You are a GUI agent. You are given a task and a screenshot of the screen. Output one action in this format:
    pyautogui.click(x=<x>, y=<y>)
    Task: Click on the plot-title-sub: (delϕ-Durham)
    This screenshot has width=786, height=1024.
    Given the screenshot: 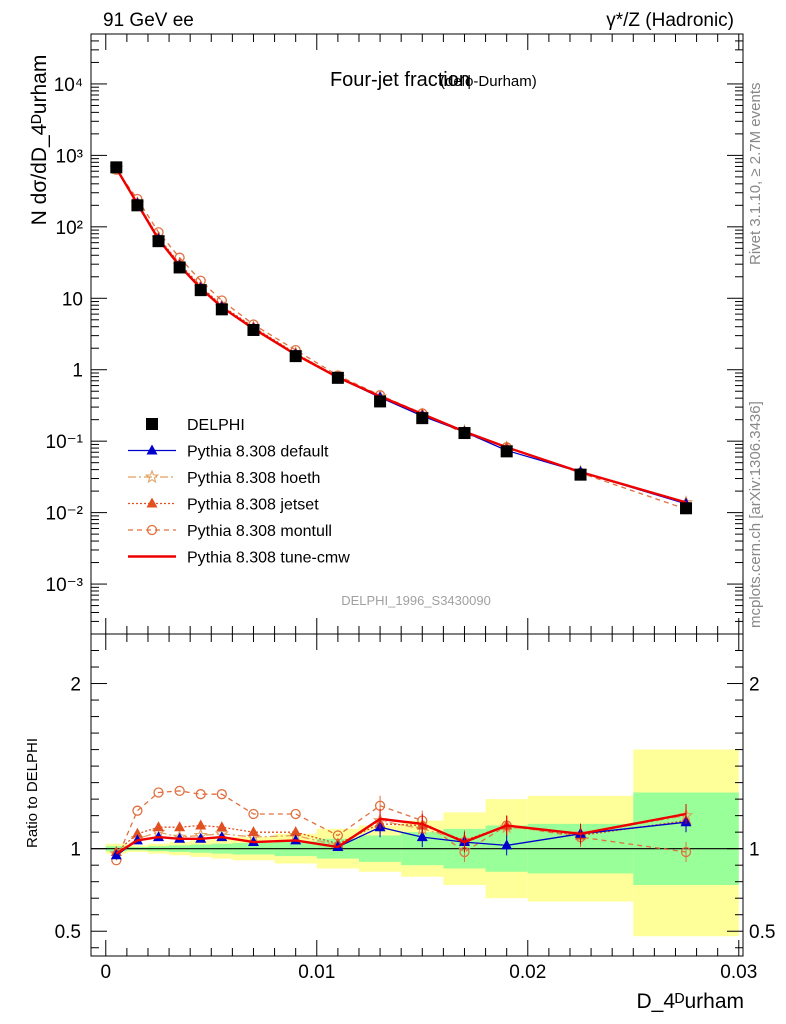 What is the action you would take?
    pyautogui.click(x=488, y=81)
    